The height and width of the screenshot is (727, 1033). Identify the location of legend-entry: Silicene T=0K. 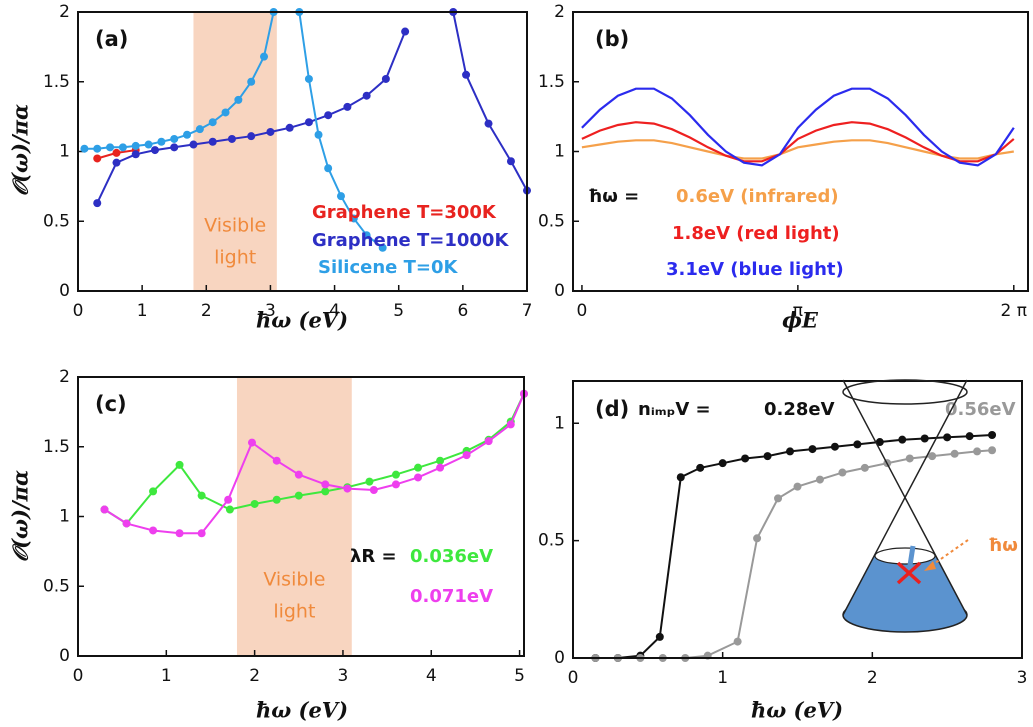
(388, 267).